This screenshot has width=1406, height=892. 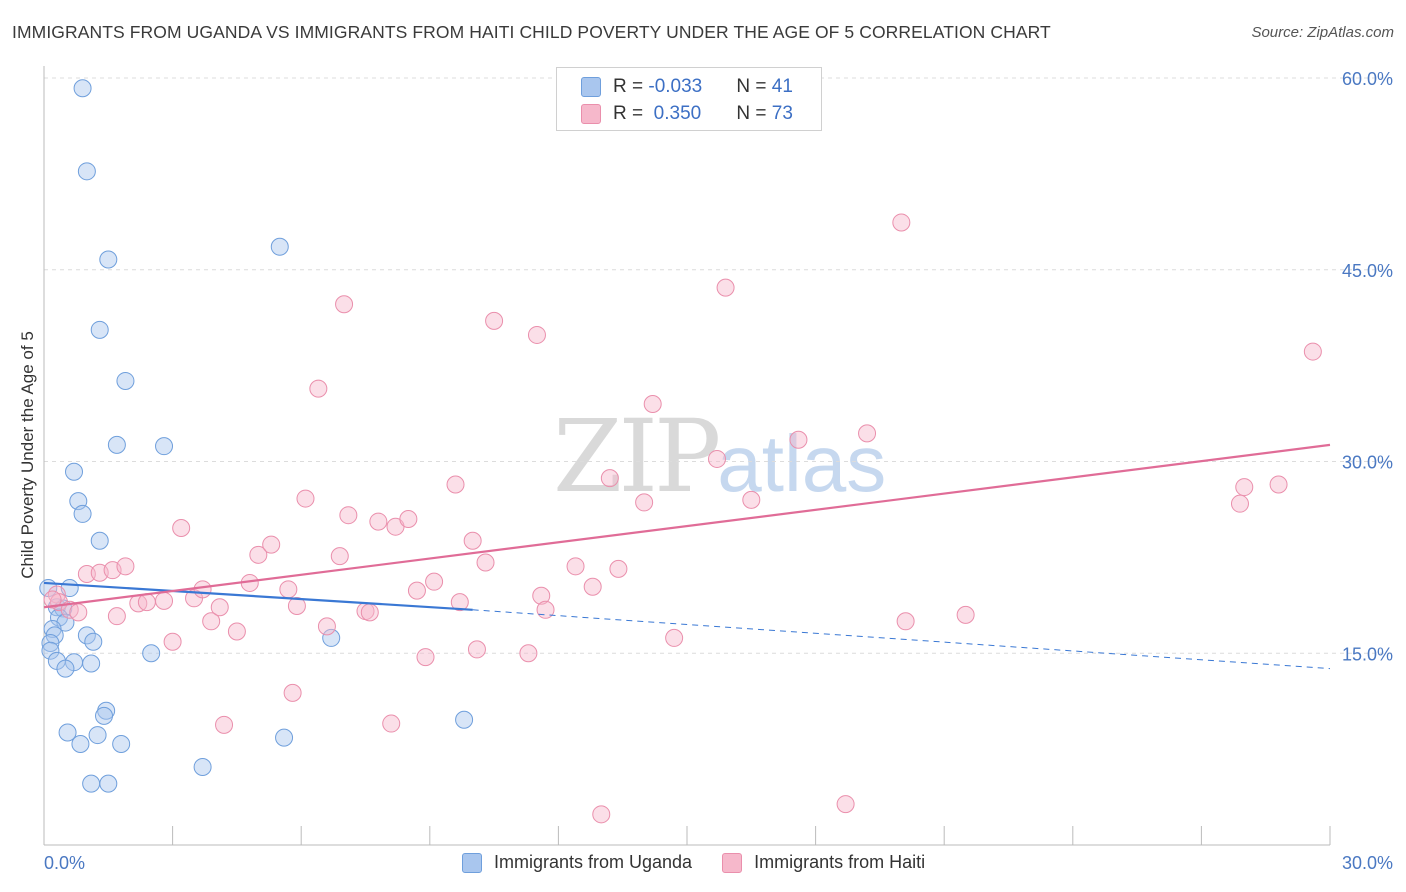 What do you see at coordinates (591, 87) in the screenshot?
I see `uganda-swatch` at bounding box center [591, 87].